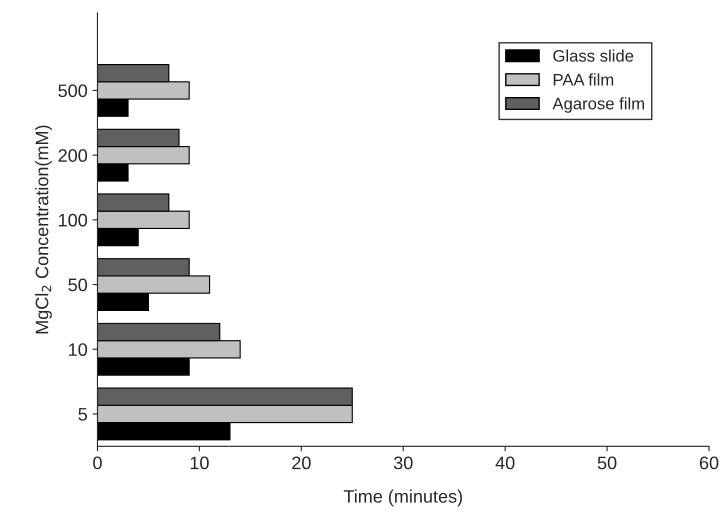 The height and width of the screenshot is (513, 722). I want to click on x-tick-label: 10, so click(199, 463).